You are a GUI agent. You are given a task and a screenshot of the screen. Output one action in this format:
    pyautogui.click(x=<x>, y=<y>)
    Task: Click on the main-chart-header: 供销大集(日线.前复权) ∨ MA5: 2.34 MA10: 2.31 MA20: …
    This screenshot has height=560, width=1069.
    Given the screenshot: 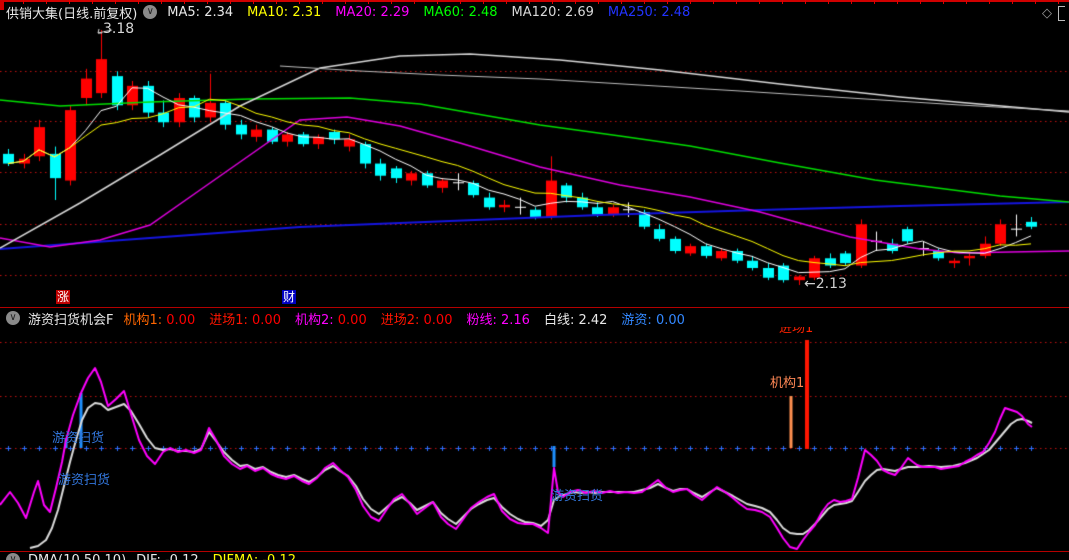 What is the action you would take?
    pyautogui.click(x=534, y=12)
    